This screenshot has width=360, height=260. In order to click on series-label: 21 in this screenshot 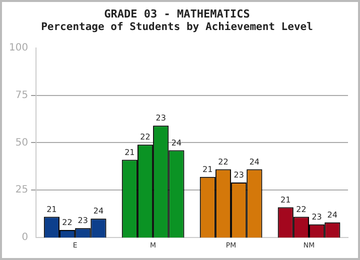, I will do `click(51, 209)`.